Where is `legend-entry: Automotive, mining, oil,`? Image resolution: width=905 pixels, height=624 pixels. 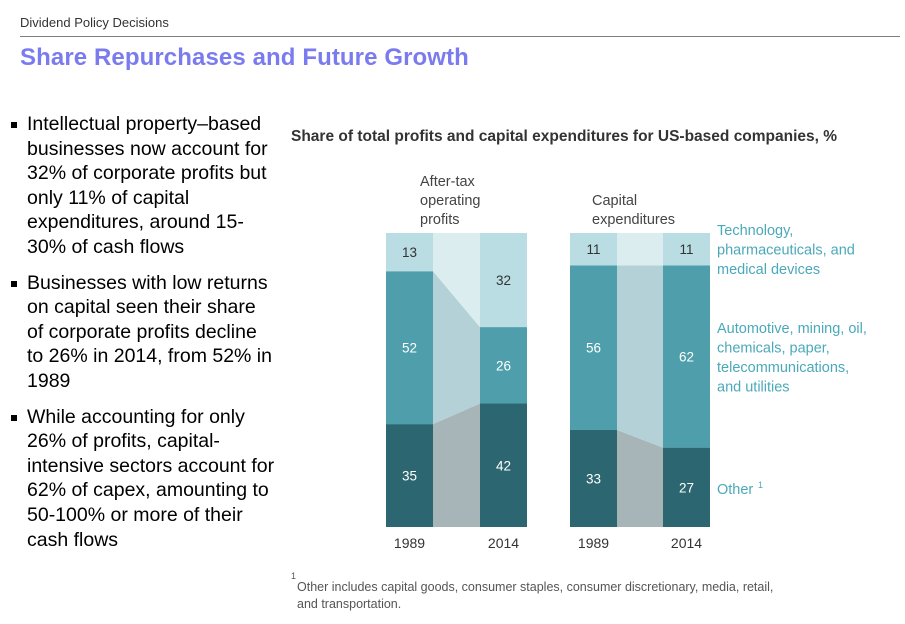 legend-entry: Automotive, mining, oil, is located at coordinates (792, 329).